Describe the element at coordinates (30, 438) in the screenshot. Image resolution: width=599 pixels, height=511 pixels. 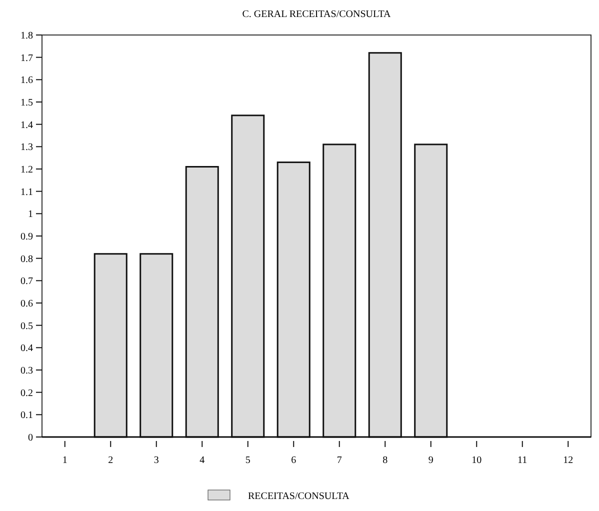
I see `y-tick-label: 0` at that location.